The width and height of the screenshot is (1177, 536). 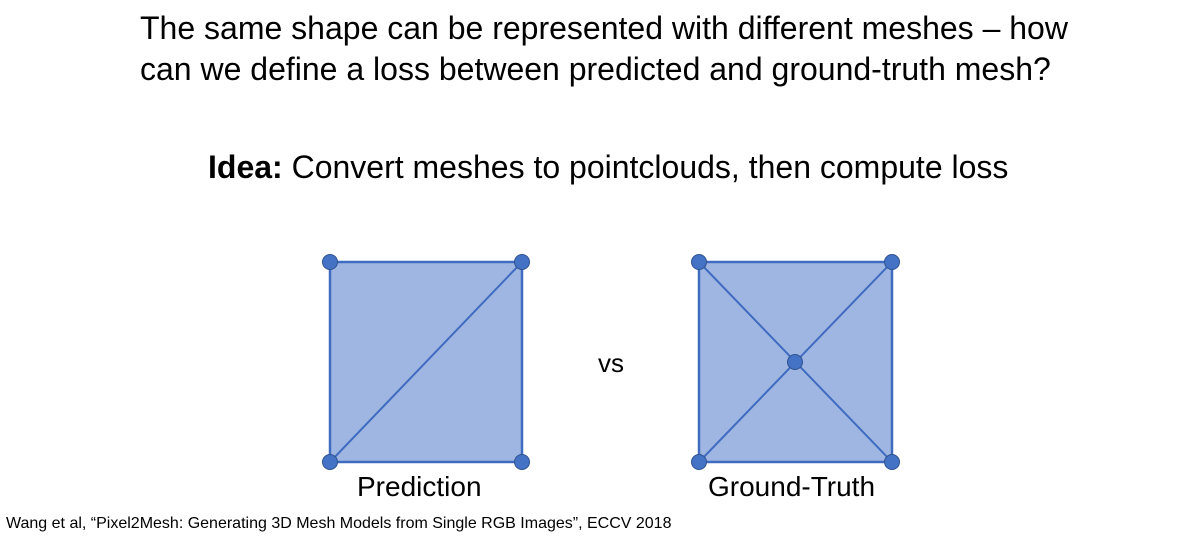 What do you see at coordinates (419, 486) in the screenshot?
I see `prediction-label: Prediction` at bounding box center [419, 486].